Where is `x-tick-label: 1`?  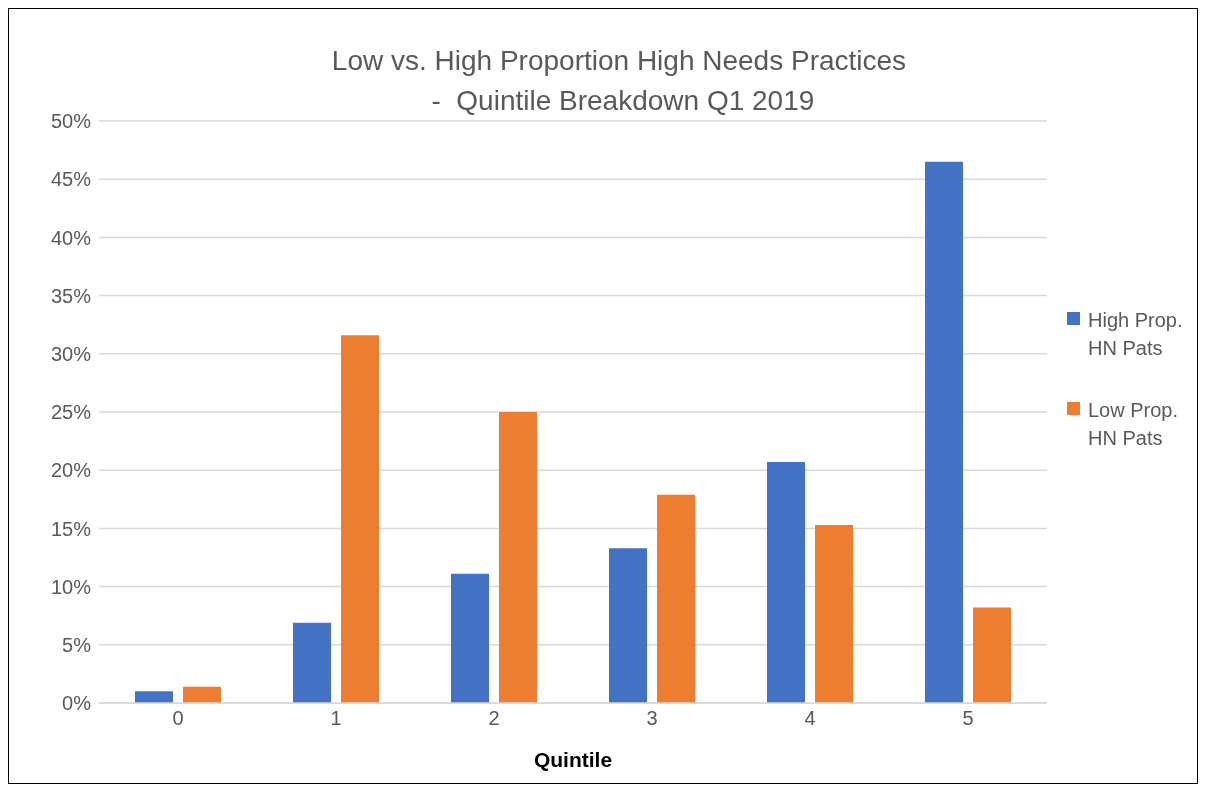
x-tick-label: 1 is located at coordinates (336, 718).